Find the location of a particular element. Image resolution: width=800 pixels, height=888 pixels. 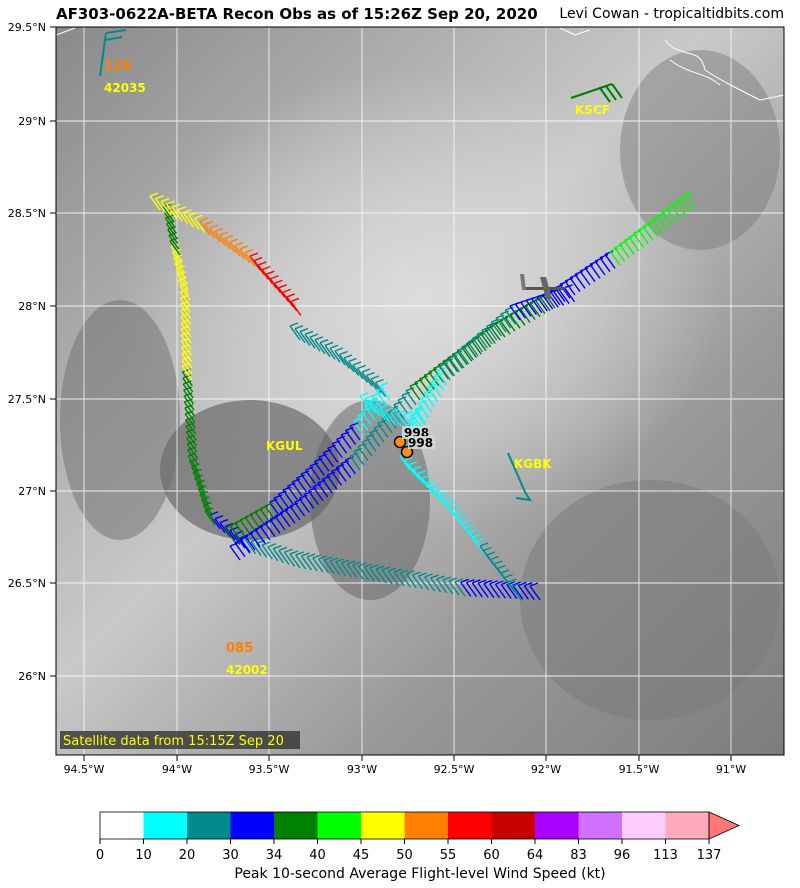

aircraft-icon is located at coordinates (543, 286).